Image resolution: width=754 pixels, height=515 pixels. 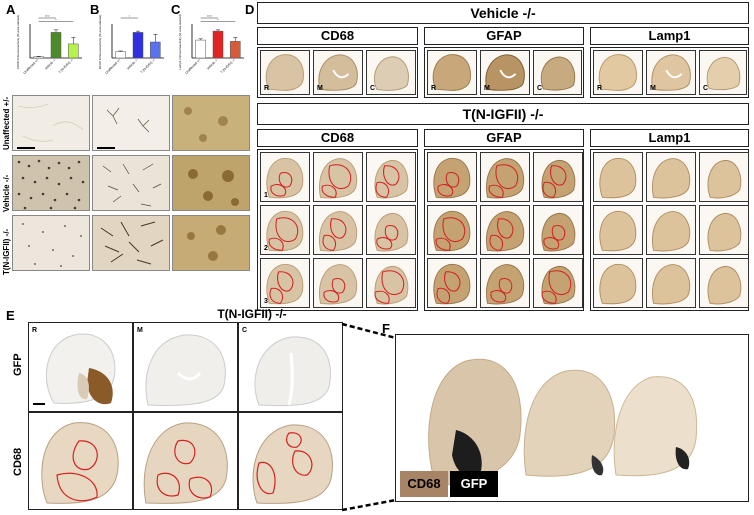 What do you see at coordinates (11, 9) in the screenshot?
I see `panel-label-a: A` at bounding box center [11, 9].